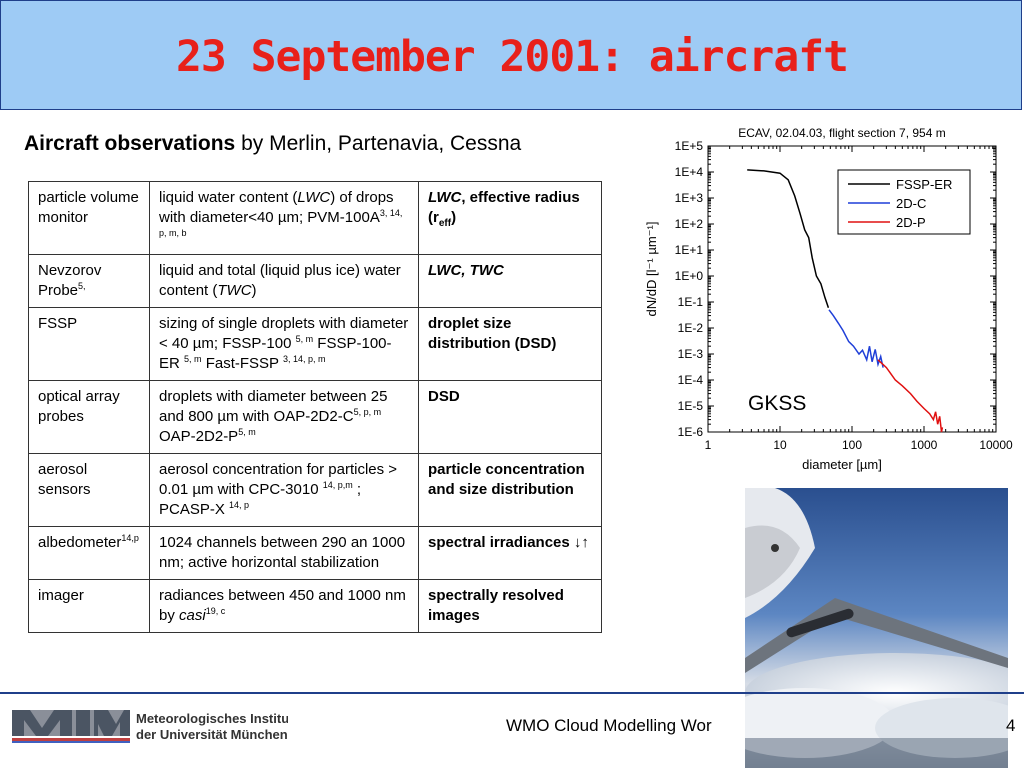  Describe the element at coordinates (367, 412) in the screenshot. I see `description-part: 5, p, m` at that location.